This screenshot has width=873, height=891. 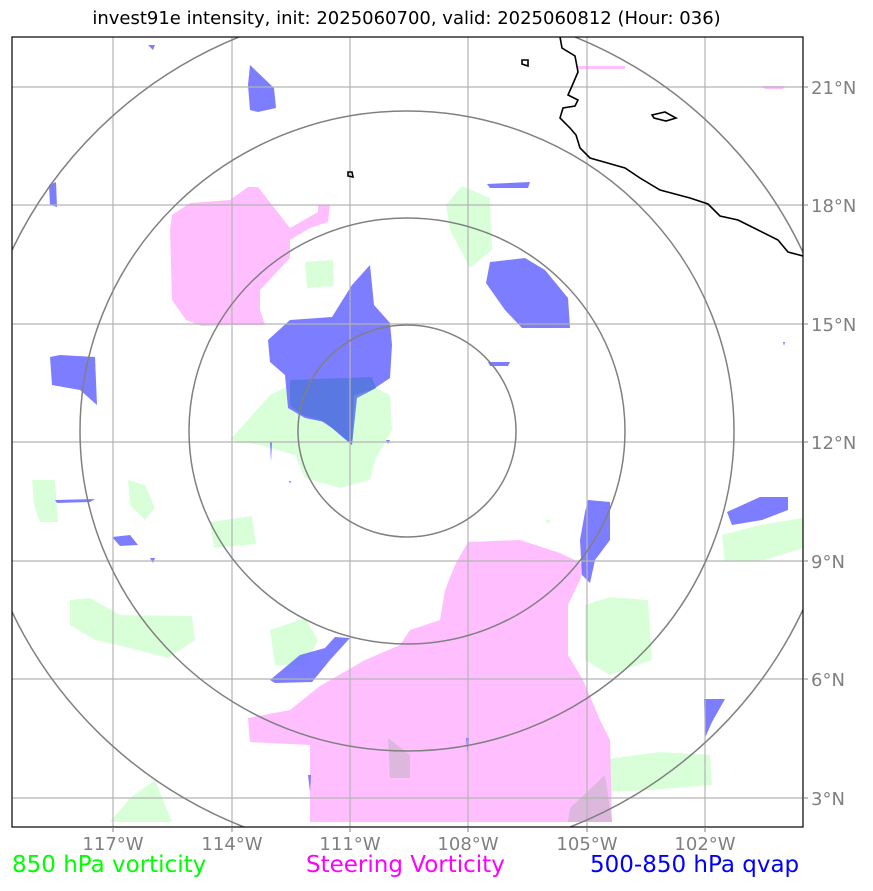 I want to click on lat-tick-label: 18°N, so click(x=833, y=206).